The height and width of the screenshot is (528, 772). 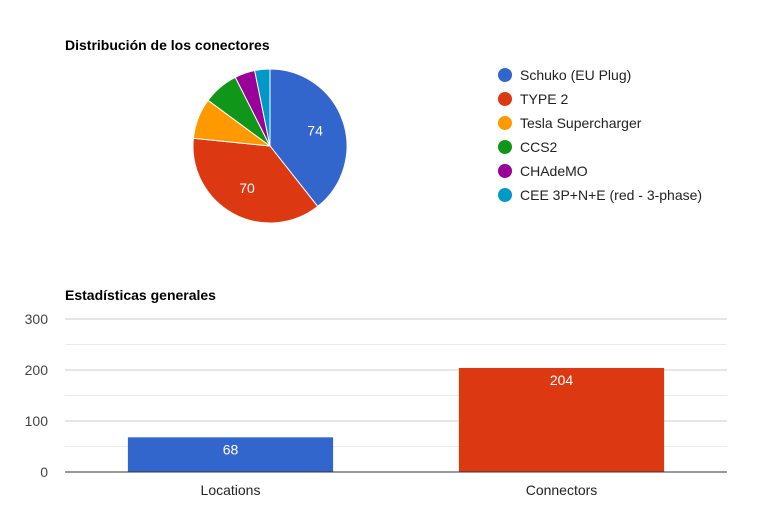 I want to click on pie-slice-label: 70, so click(x=247, y=188).